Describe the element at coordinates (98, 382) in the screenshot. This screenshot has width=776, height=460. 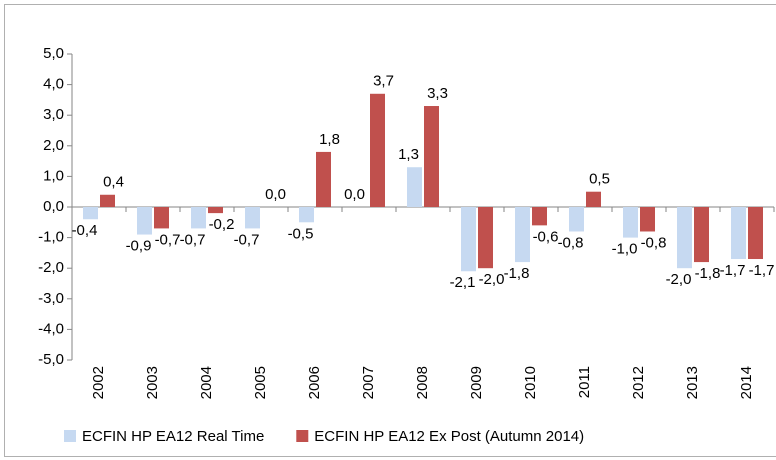
I see `x-tick-label: 2002` at that location.